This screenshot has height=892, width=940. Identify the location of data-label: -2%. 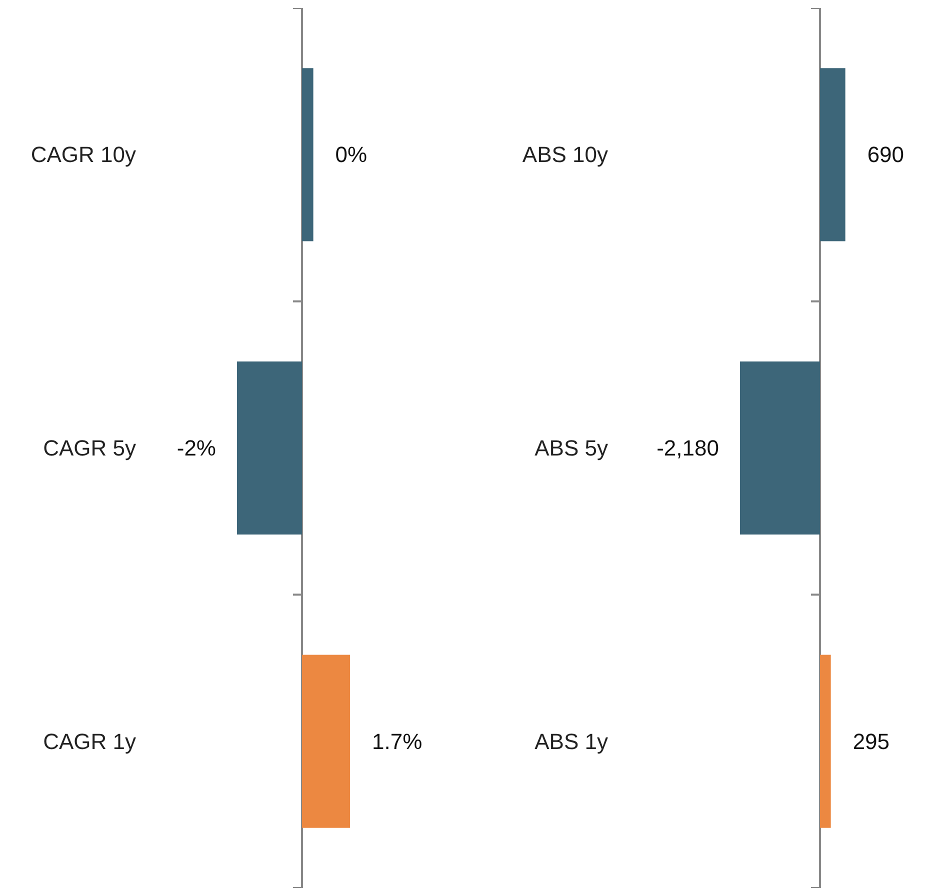
(196, 448).